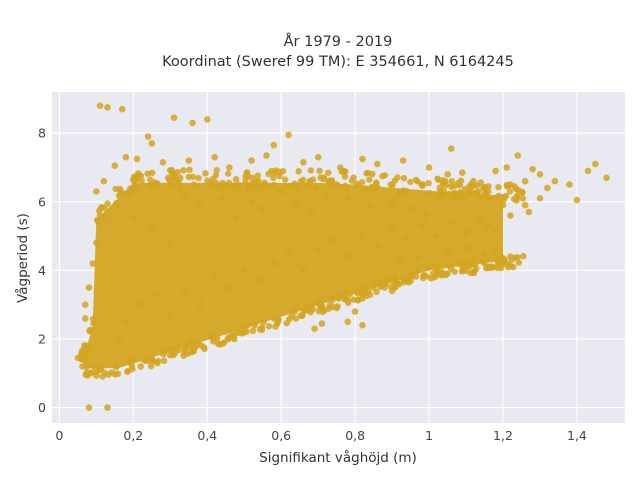 This screenshot has width=640, height=480. What do you see at coordinates (338, 41) in the screenshot?
I see `chart-title-line-1: År 1979 - 2019` at bounding box center [338, 41].